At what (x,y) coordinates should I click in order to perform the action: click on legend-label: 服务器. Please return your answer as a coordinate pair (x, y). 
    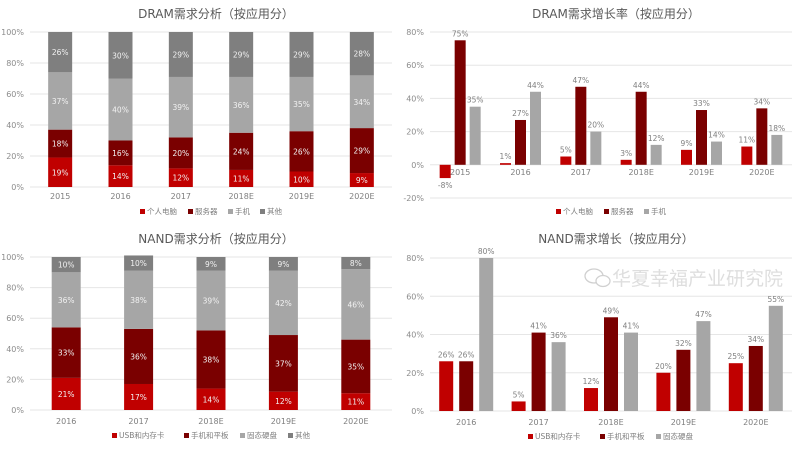
    Looking at the image, I should click on (206, 211).